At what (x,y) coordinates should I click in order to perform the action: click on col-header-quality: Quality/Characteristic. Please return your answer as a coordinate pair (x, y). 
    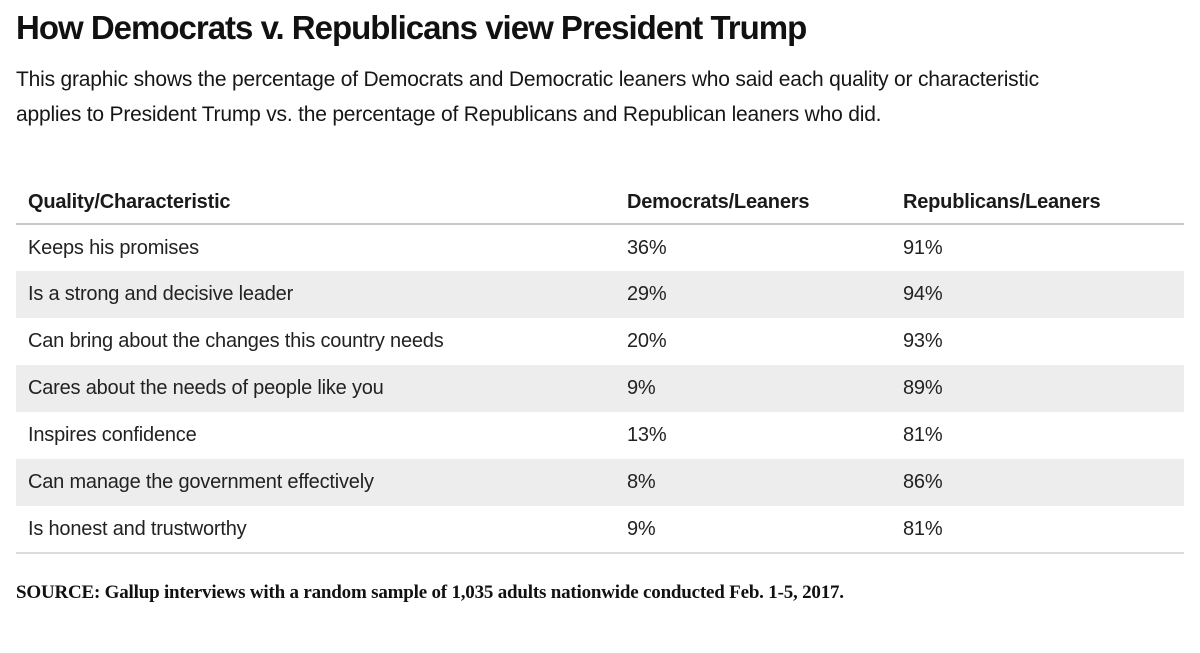
    Looking at the image, I should click on (321, 204).